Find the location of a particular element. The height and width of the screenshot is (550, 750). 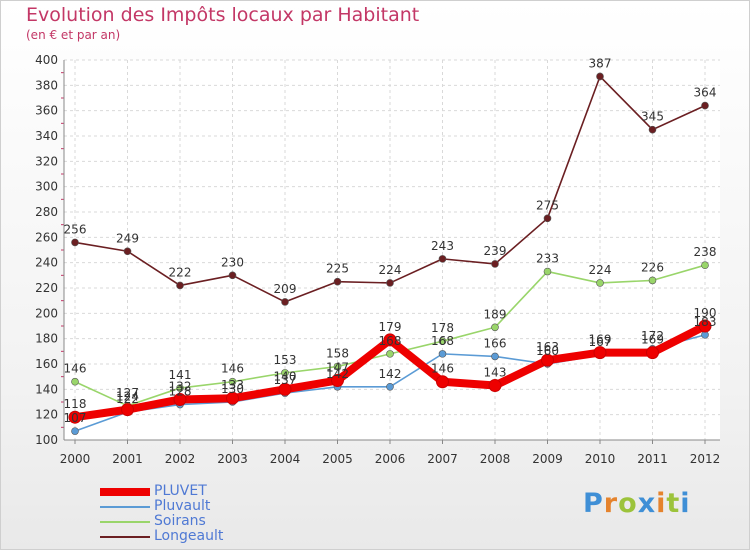

data-label-soirans: 226 is located at coordinates (652, 267).